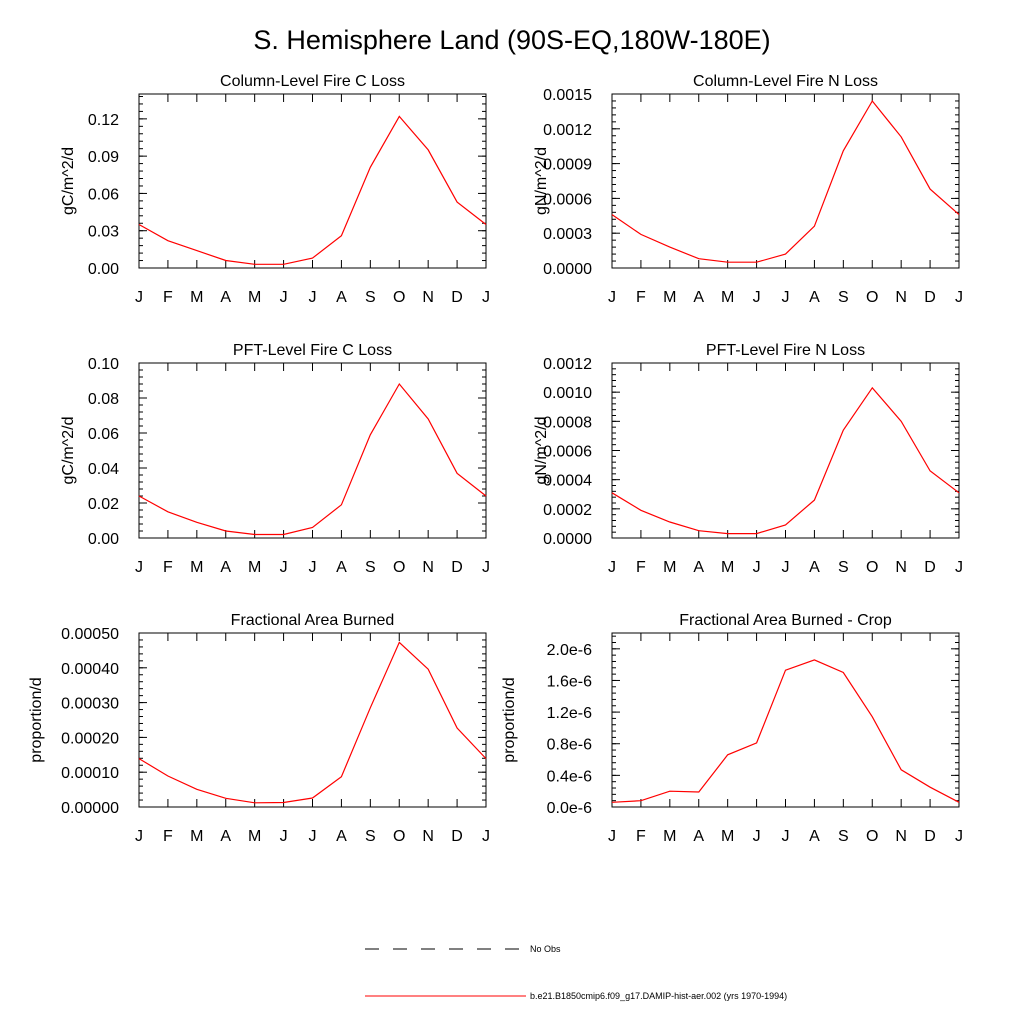  I want to click on y-tick-label: 0.04, so click(103, 469).